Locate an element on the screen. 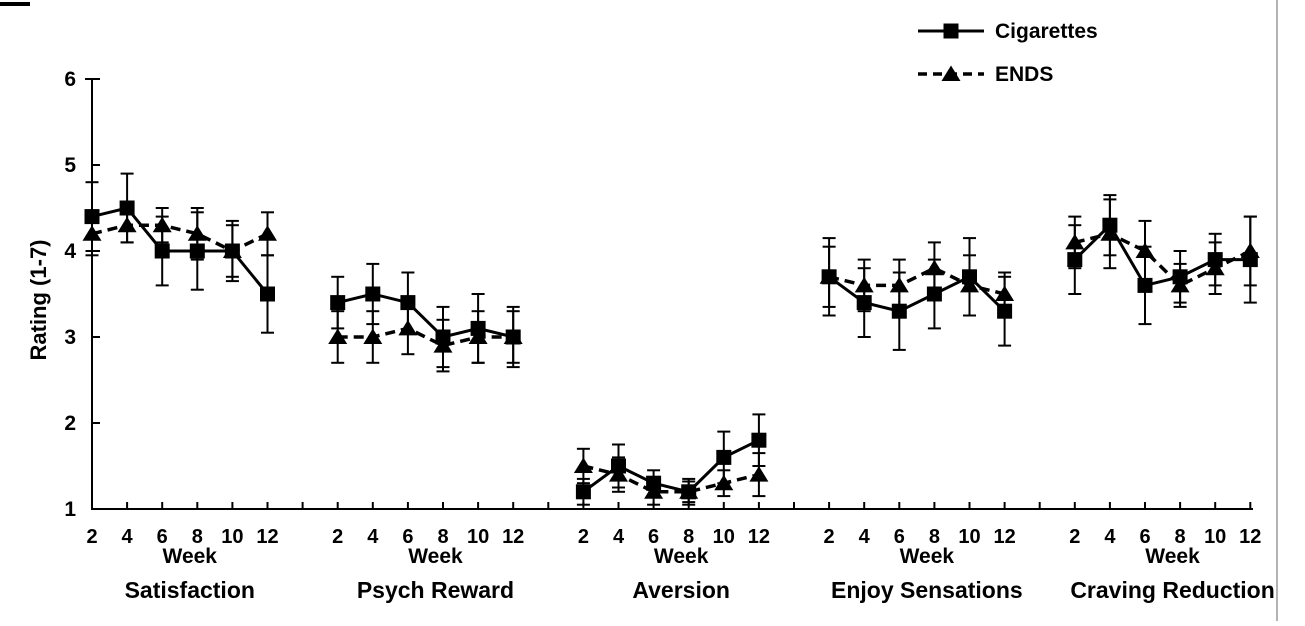  legend-label: ENDS is located at coordinates (1024, 74).